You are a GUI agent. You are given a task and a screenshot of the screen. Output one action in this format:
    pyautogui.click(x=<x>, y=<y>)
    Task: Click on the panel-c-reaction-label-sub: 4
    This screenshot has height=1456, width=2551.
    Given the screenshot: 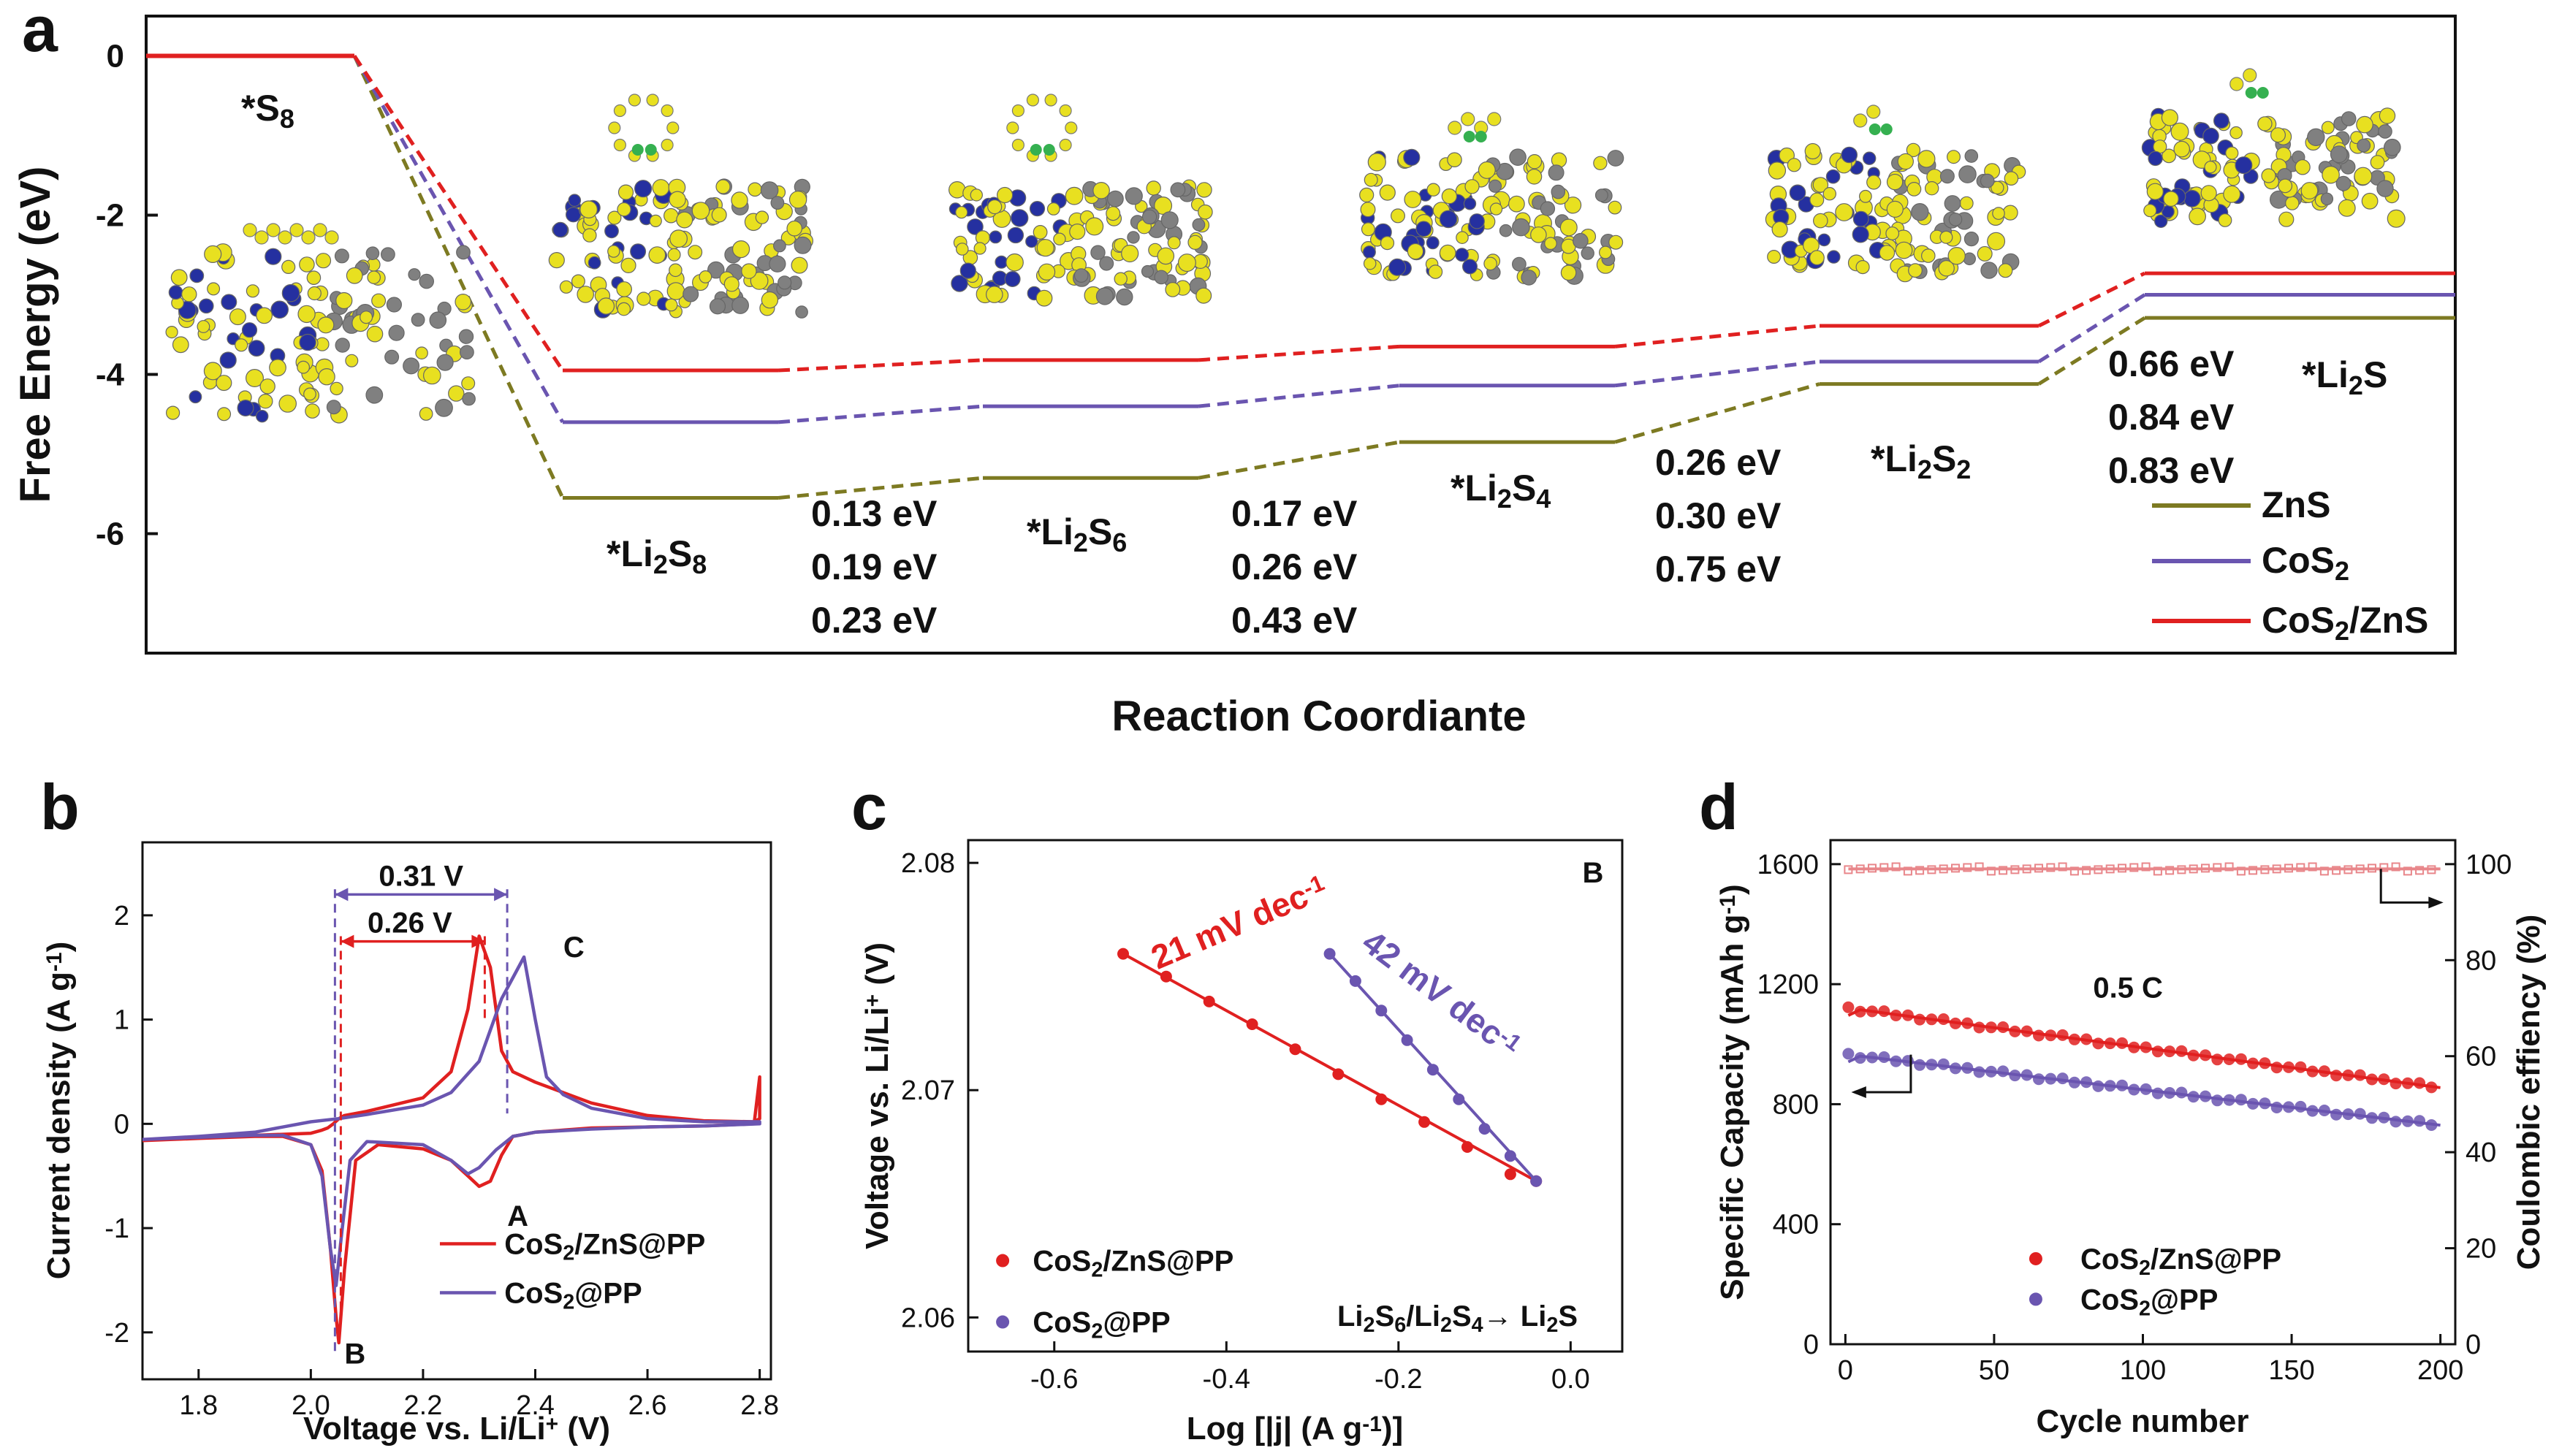 What is the action you would take?
    pyautogui.click(x=1477, y=1325)
    